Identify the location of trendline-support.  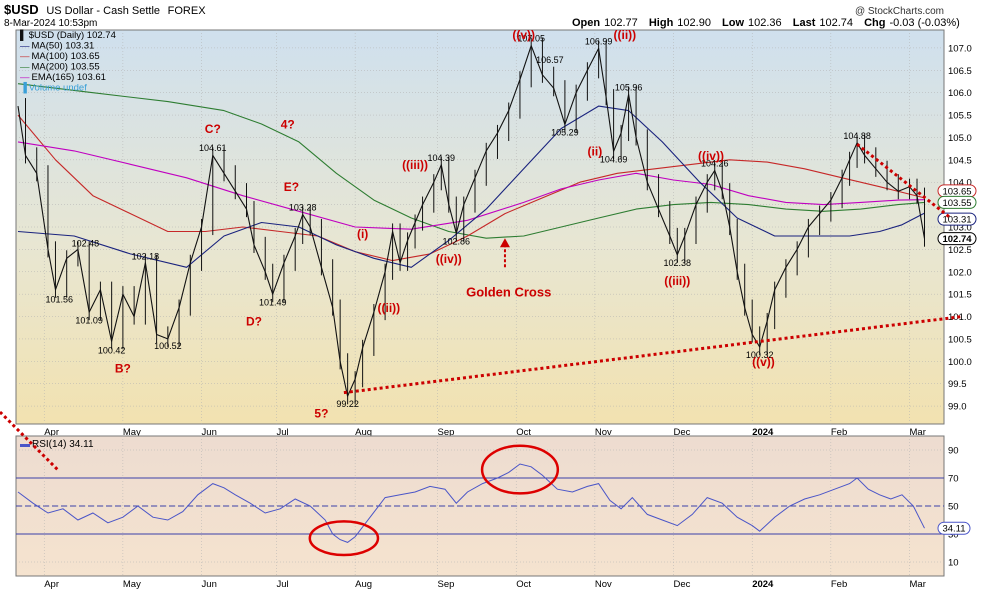
(653, 355).